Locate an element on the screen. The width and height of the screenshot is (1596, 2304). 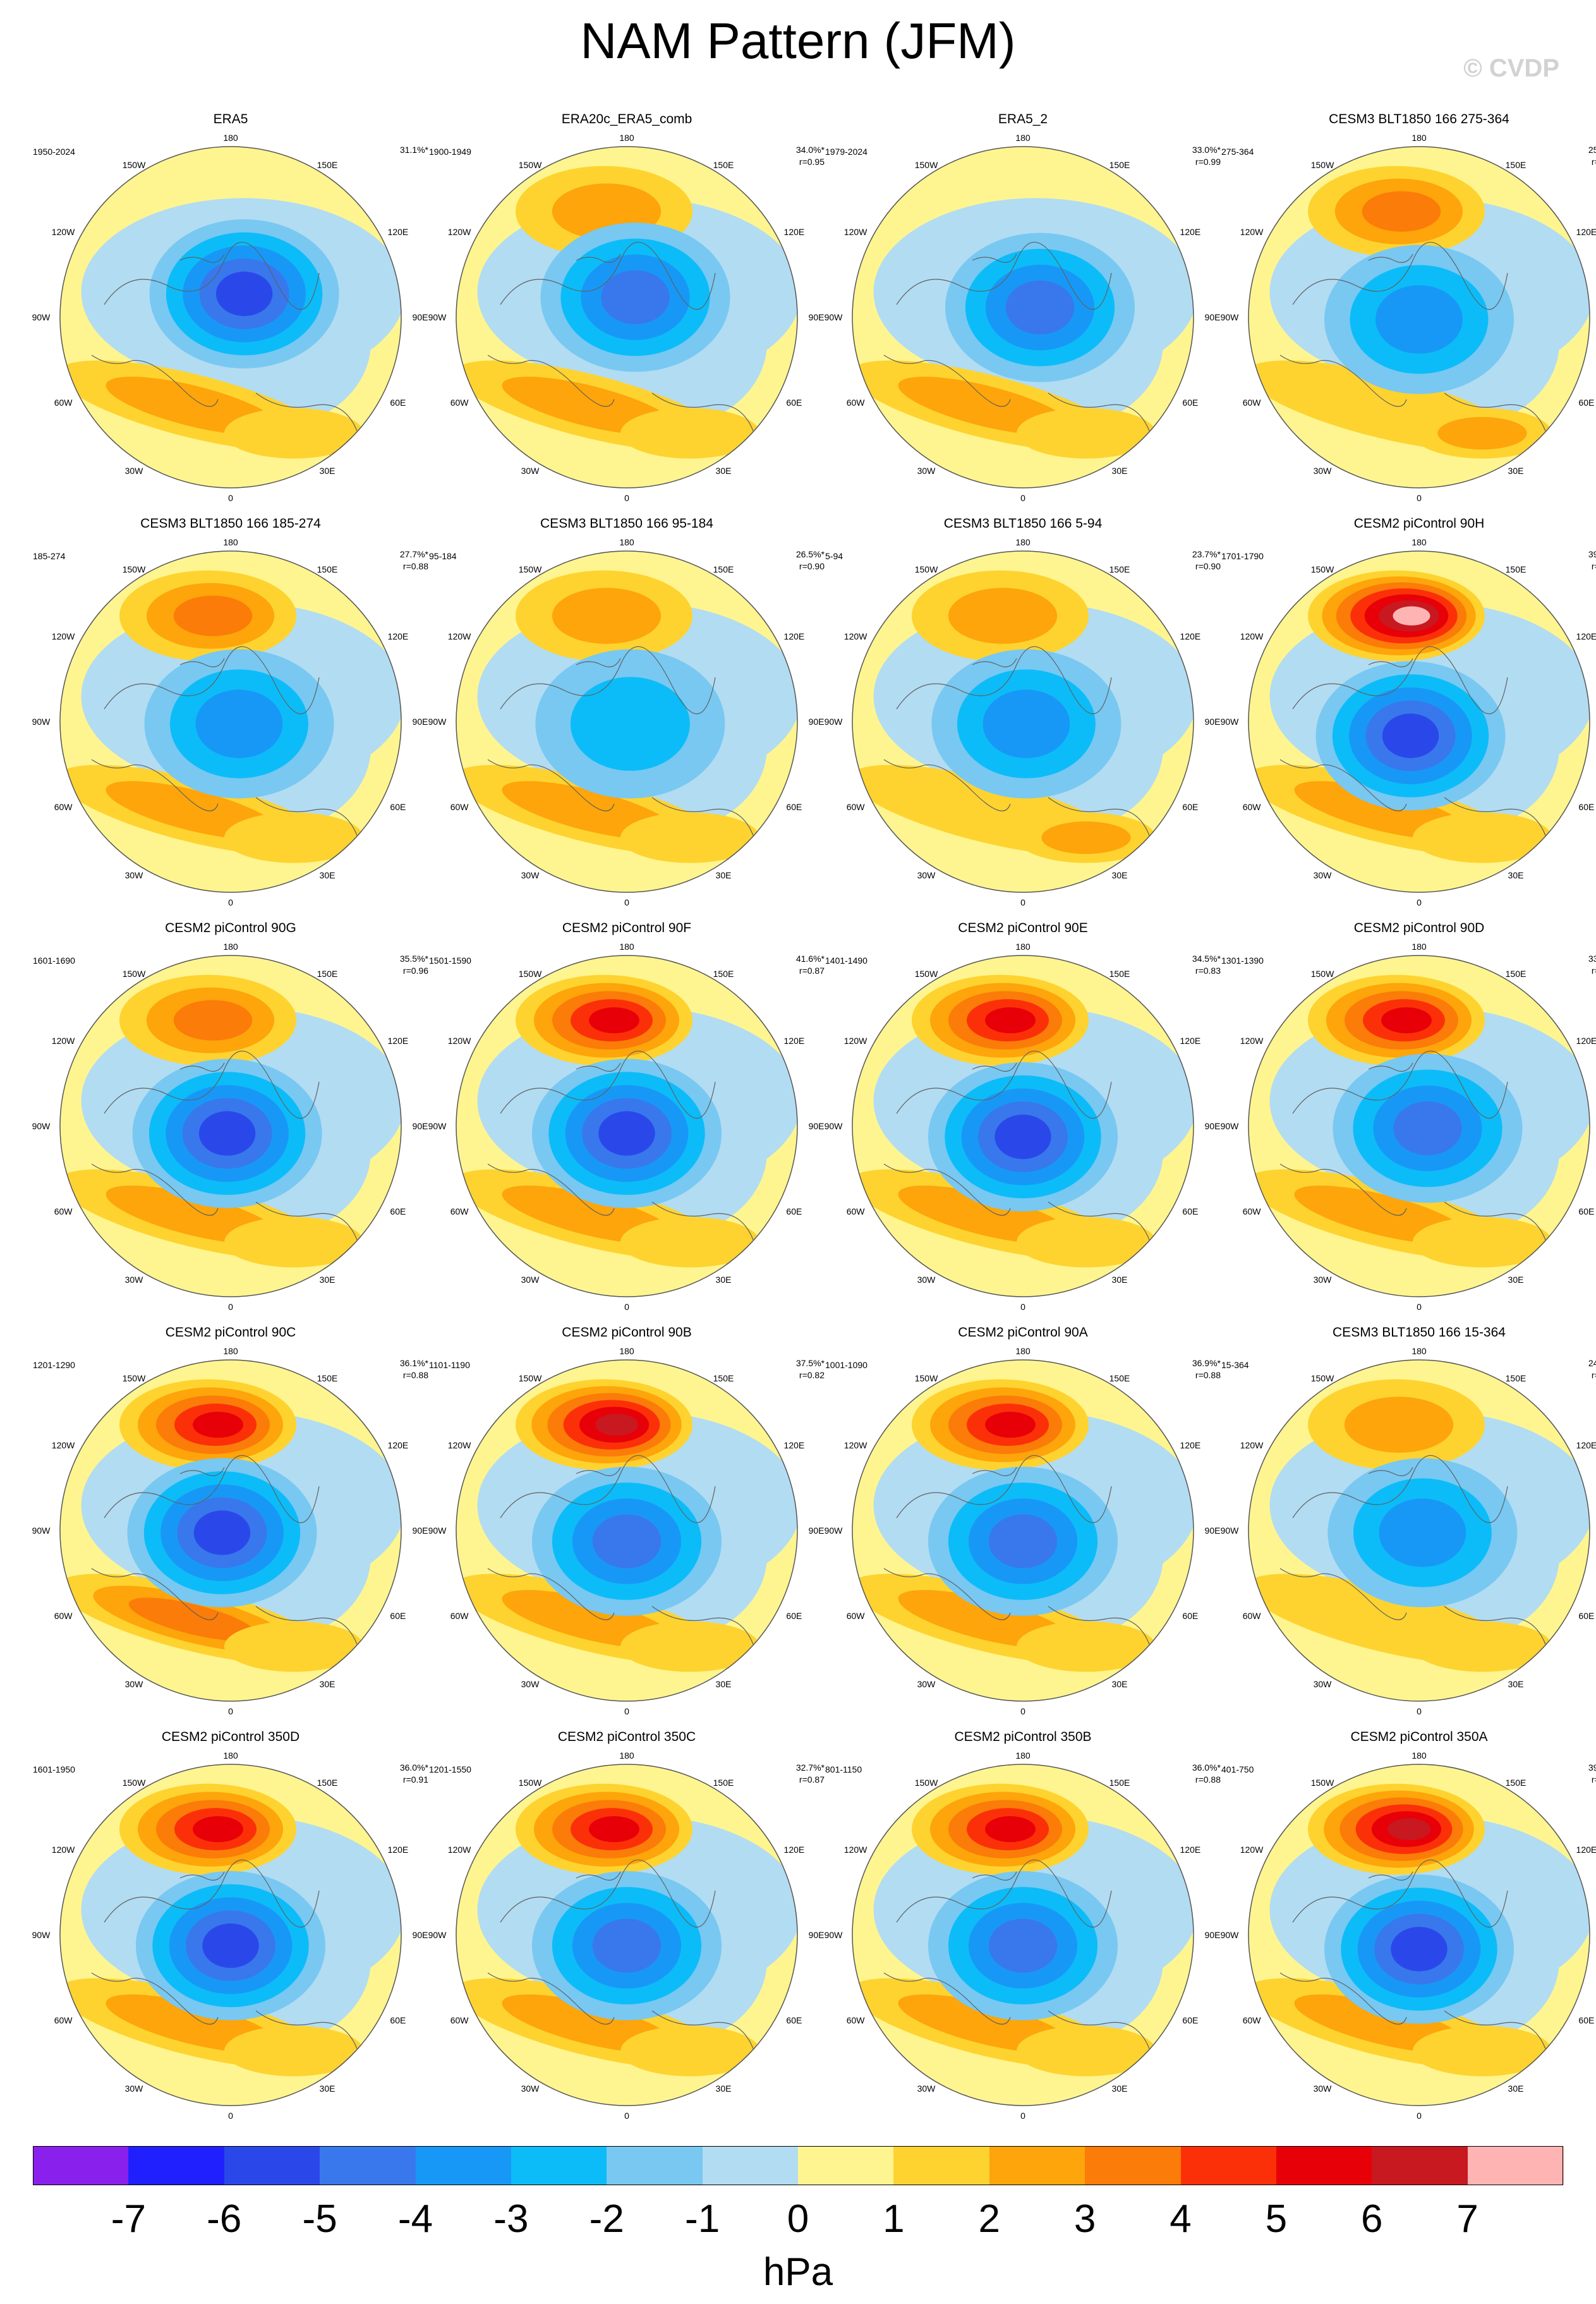
panel-title: CESM2 piControl 90F is located at coordinates (627, 928).